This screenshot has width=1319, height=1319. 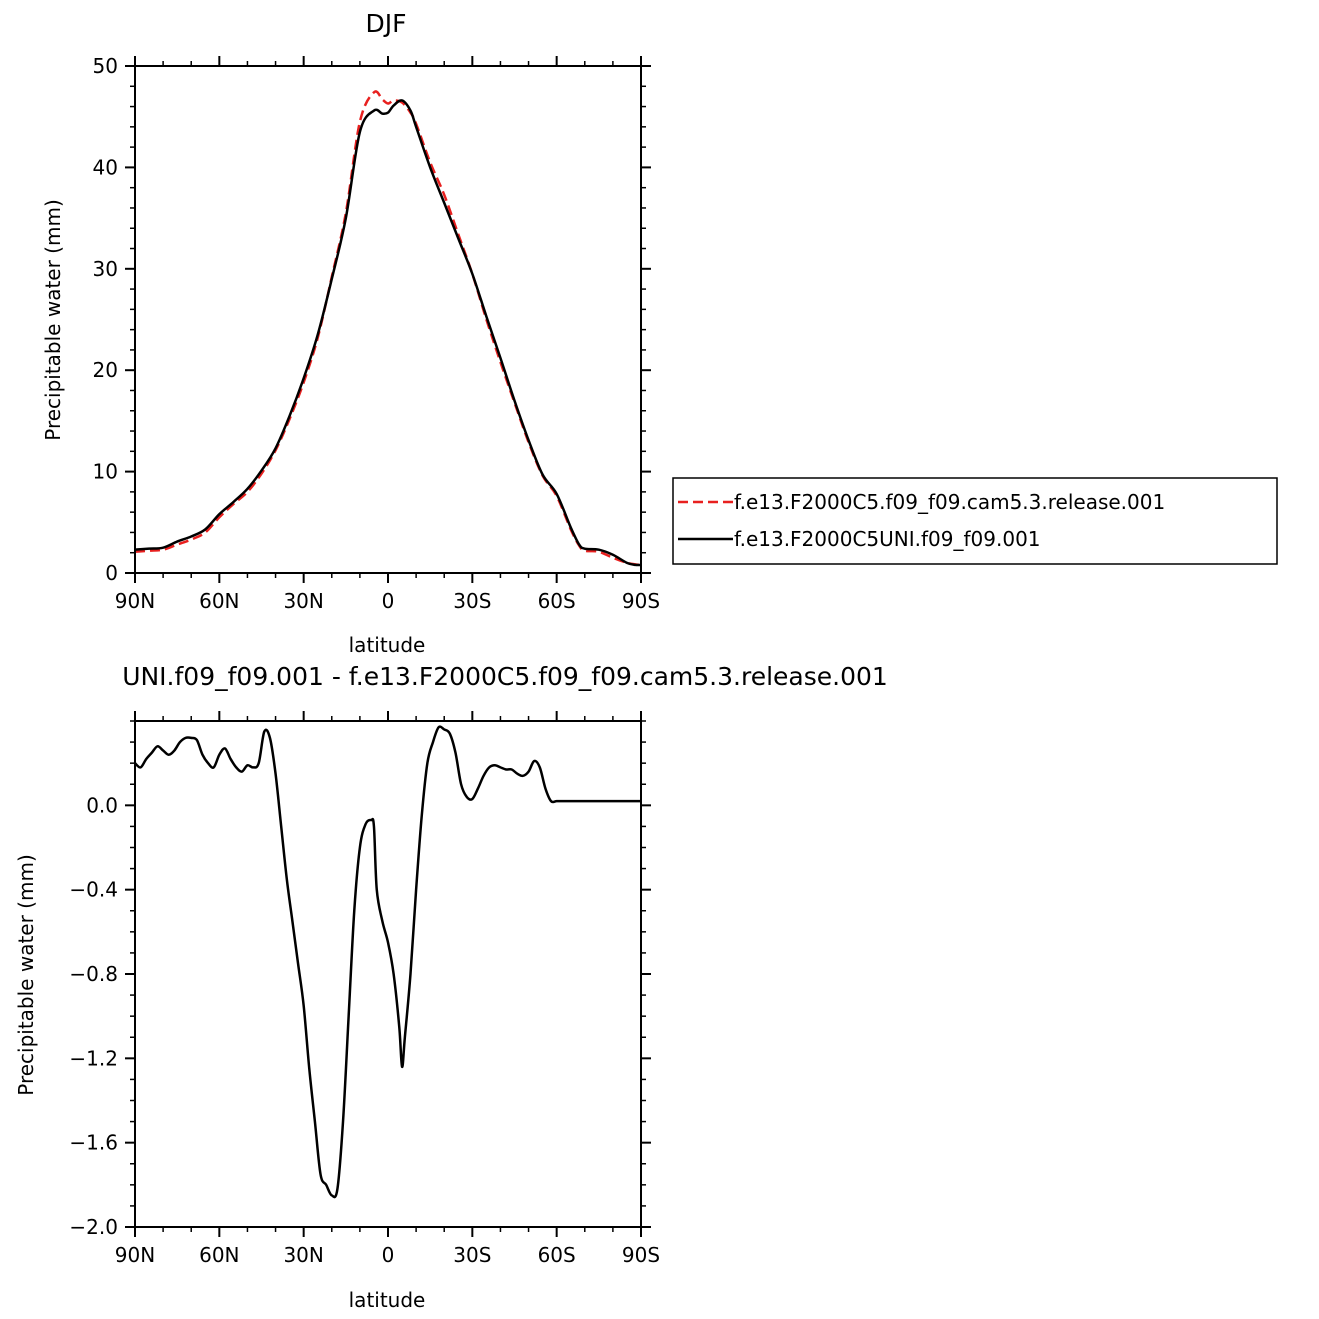 I want to click on y-tick-label: 10, so click(x=105, y=472).